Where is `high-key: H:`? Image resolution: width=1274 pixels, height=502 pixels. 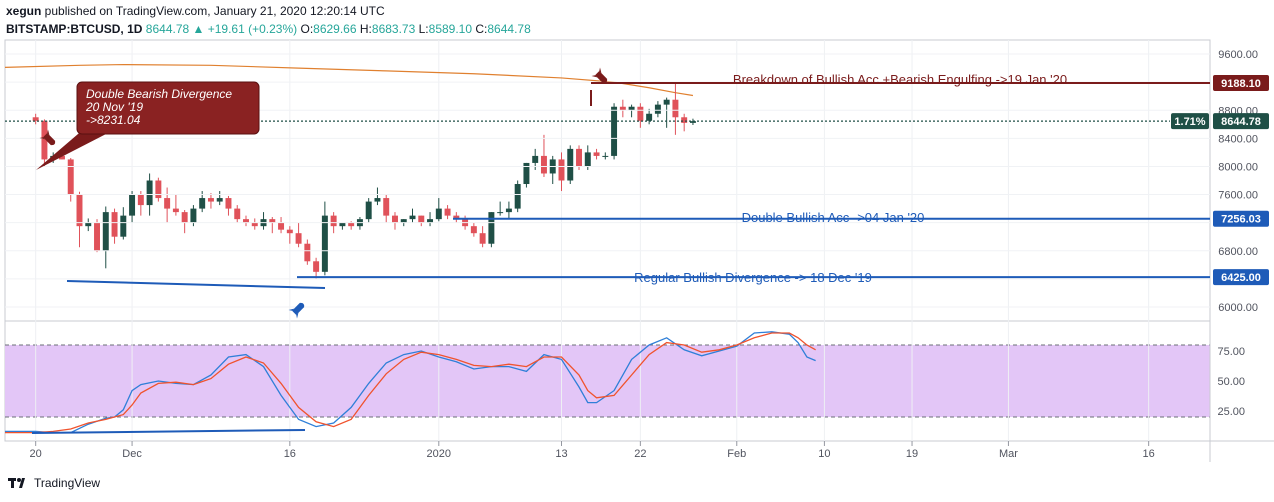
high-key: H: is located at coordinates (365, 29).